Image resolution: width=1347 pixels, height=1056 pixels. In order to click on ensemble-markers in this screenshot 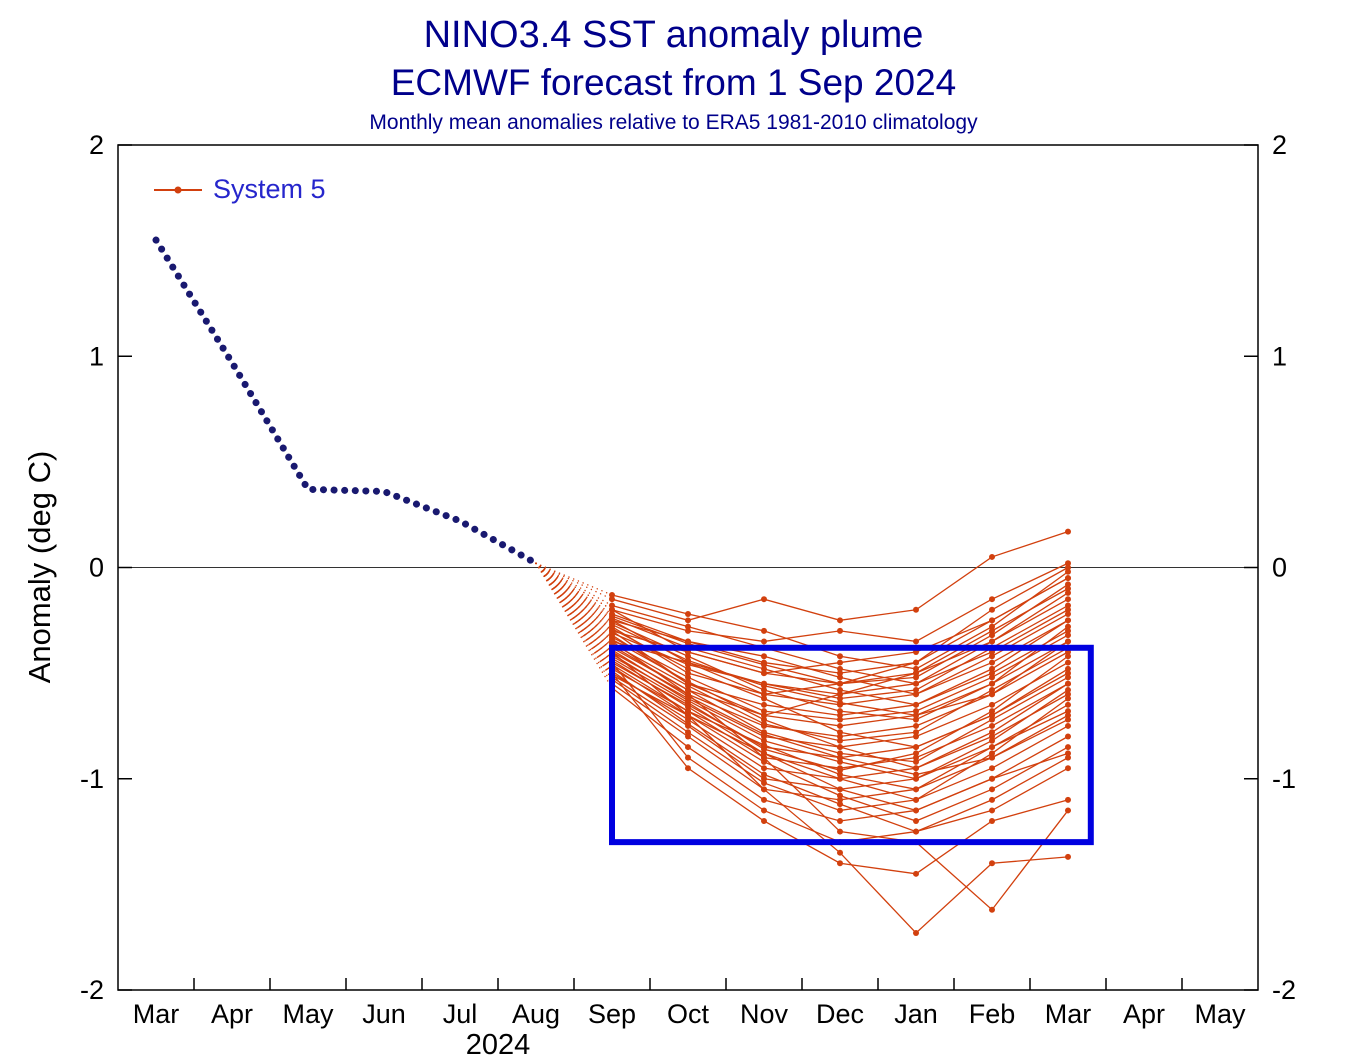, I will do `click(840, 732)`.